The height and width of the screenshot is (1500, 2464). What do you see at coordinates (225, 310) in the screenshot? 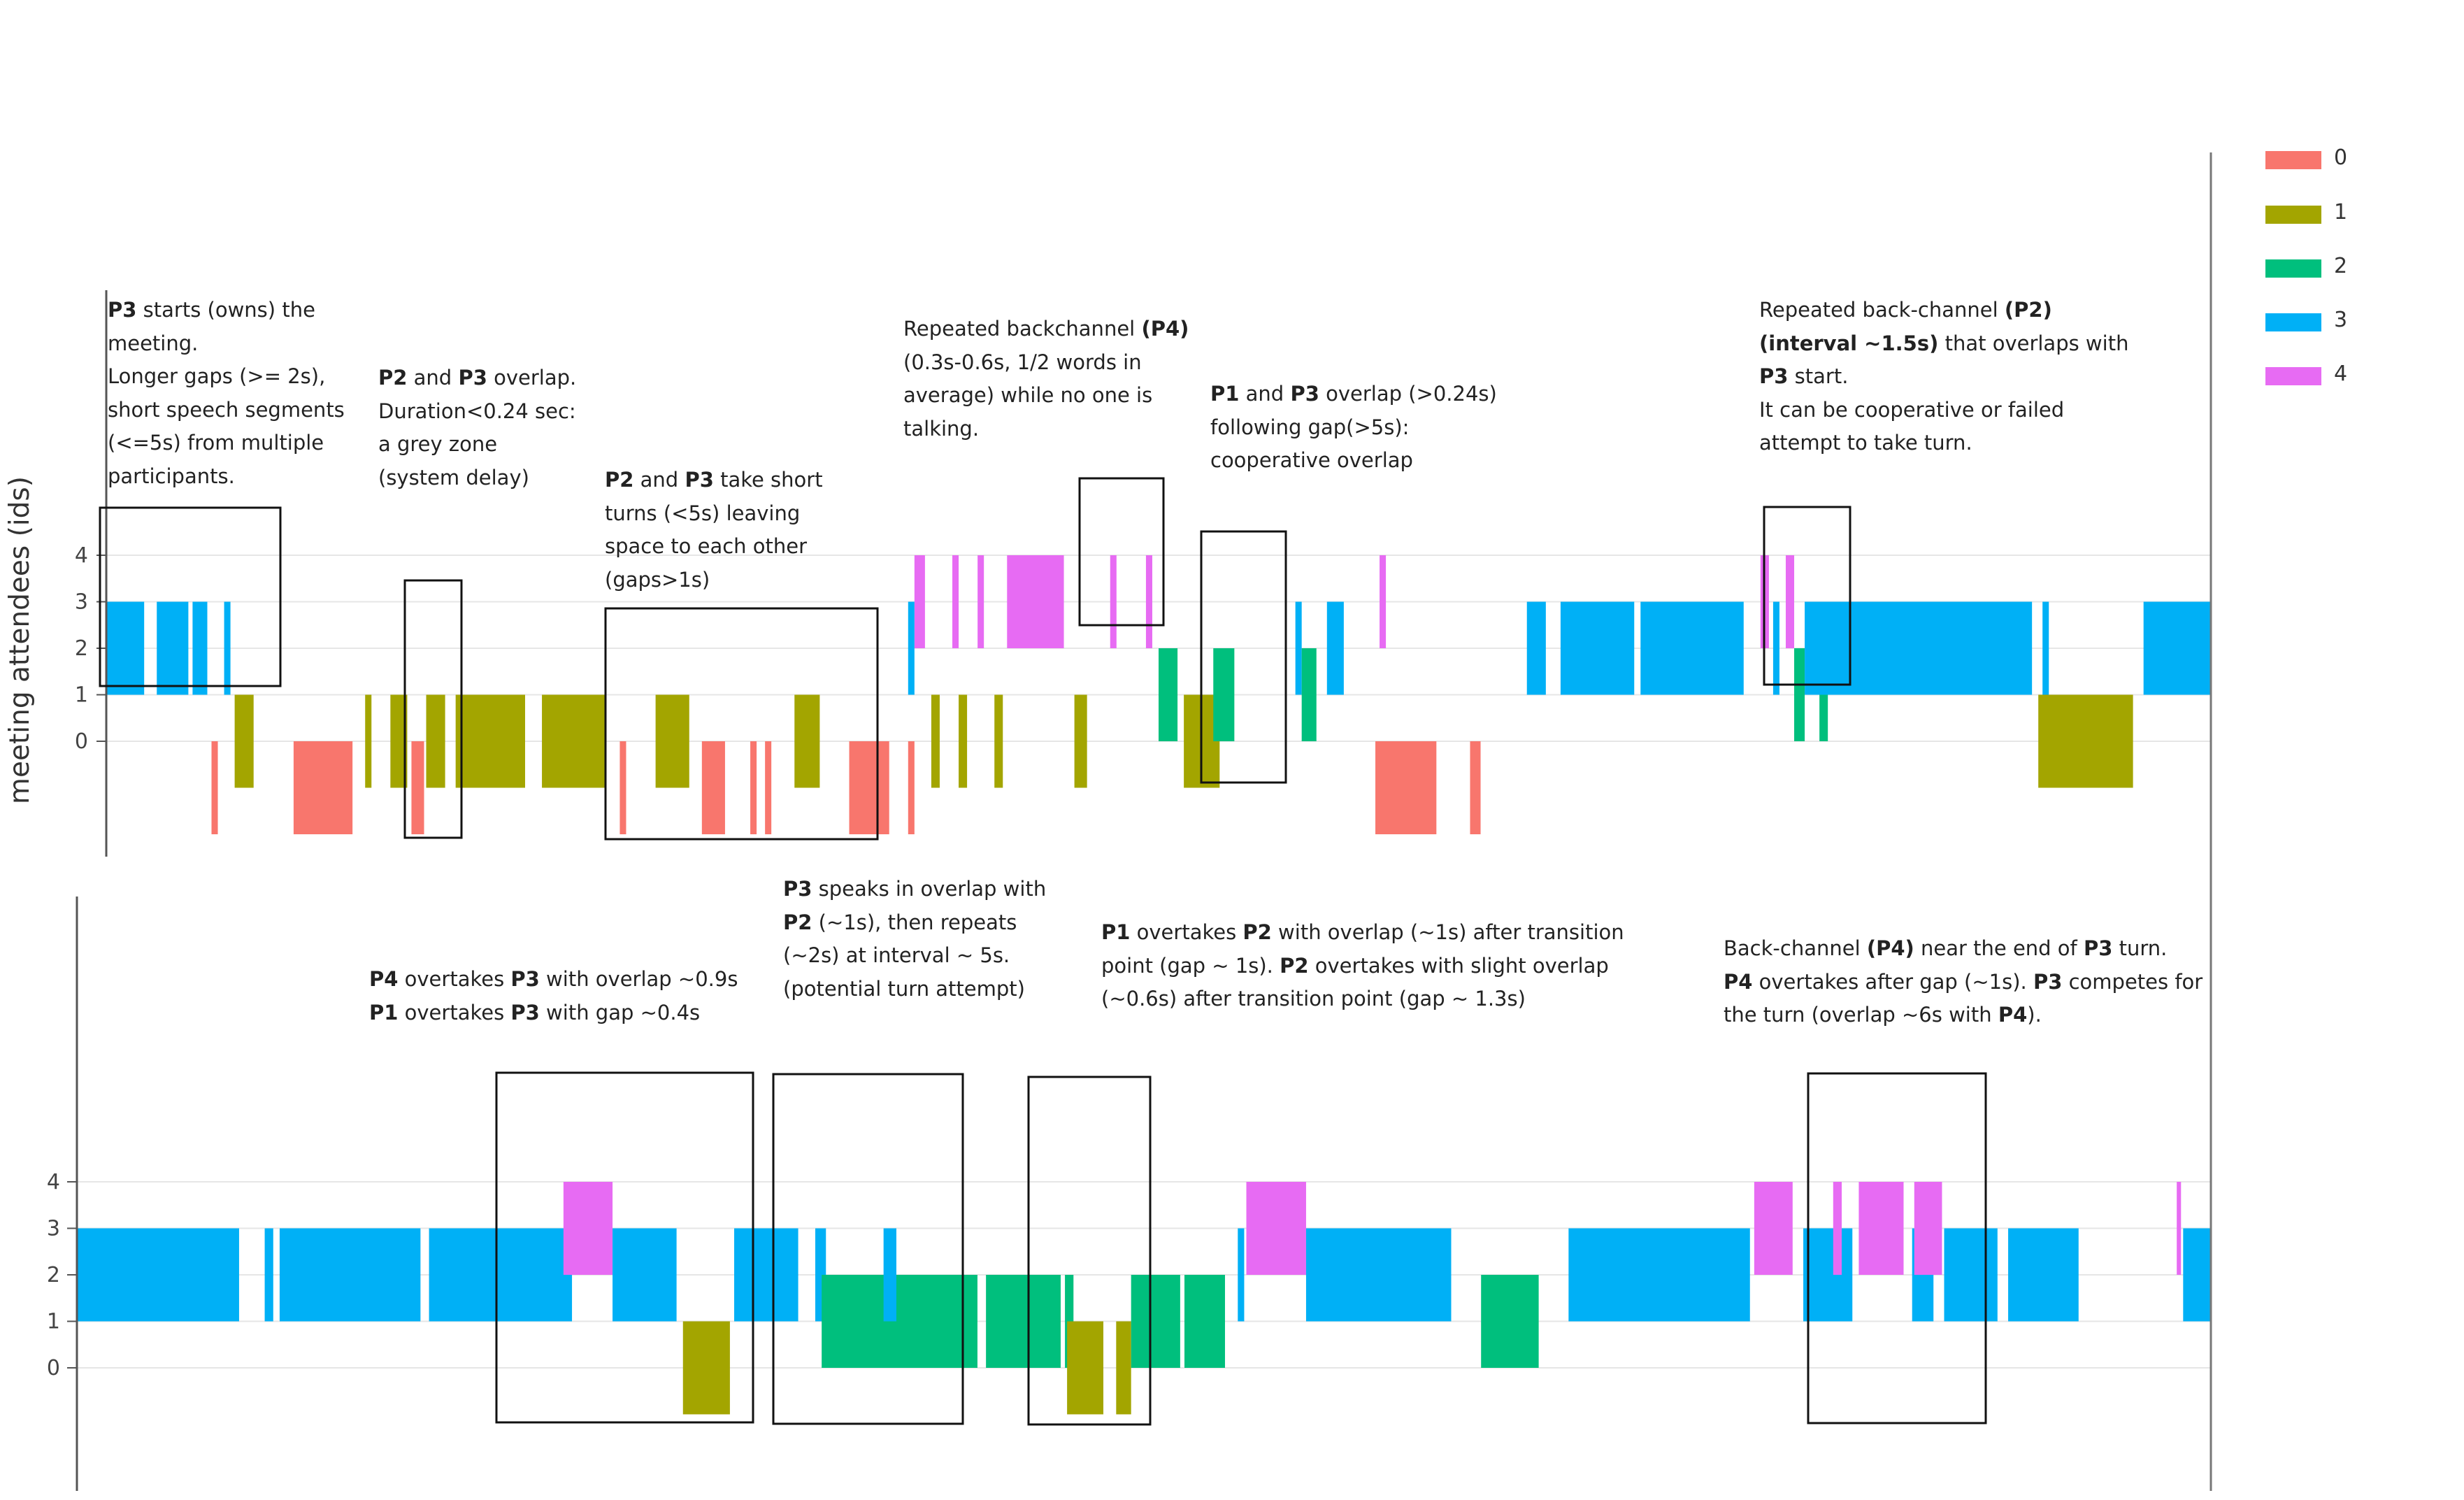
I see `annotation-text: starts (owns) the` at bounding box center [225, 310].